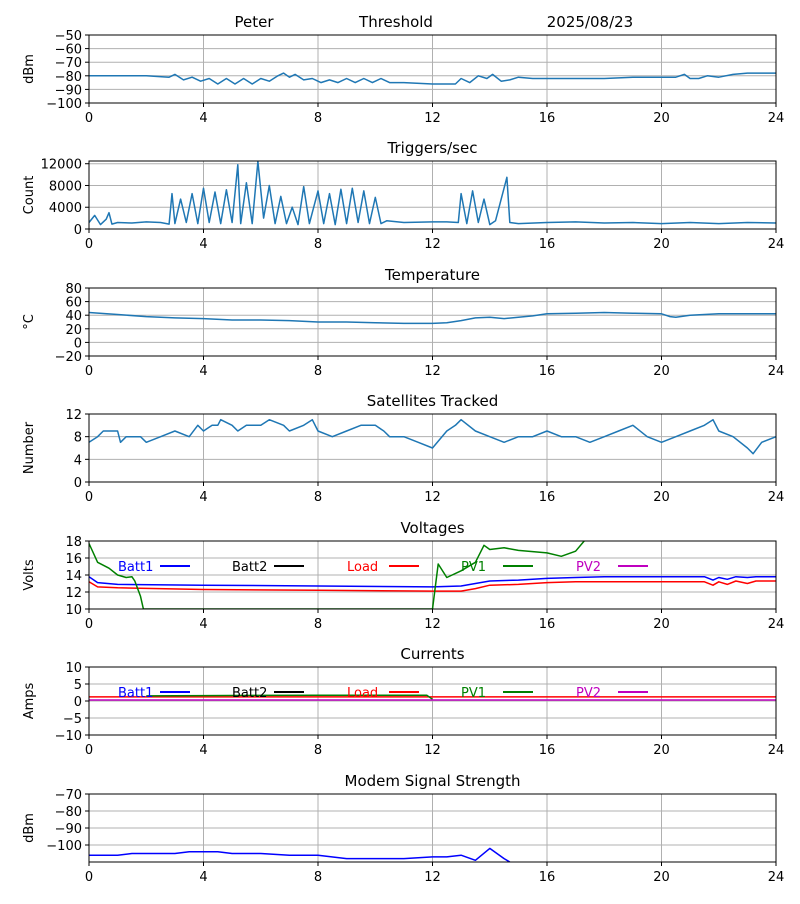 This screenshot has height=904, width=800. I want to click on y-tick-label: 8000, so click(65, 186).